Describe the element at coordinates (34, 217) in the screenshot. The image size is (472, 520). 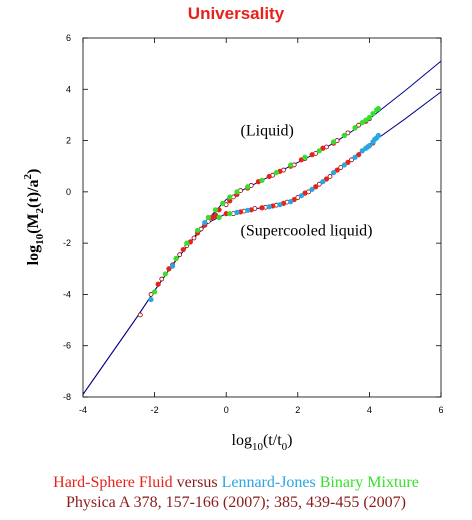
I see `y-axis-label: log10(M2(t)/a2)` at that location.